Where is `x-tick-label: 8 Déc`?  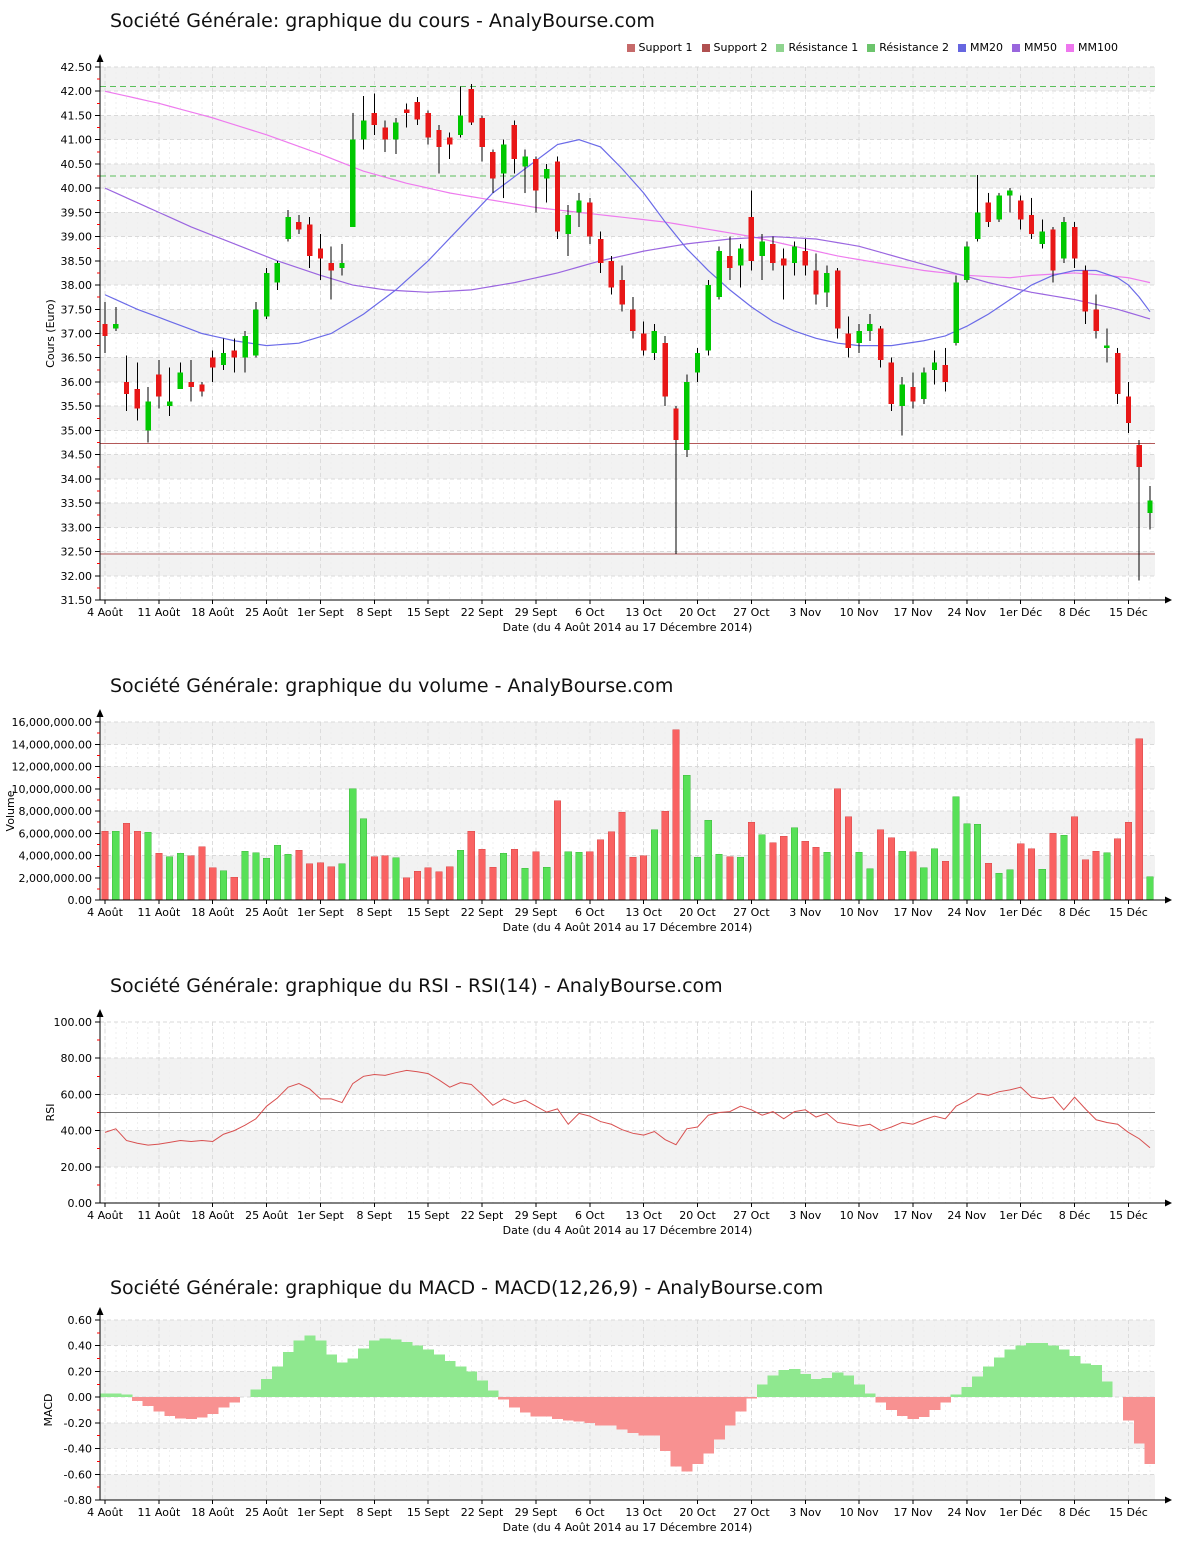
x-tick-label: 8 Déc is located at coordinates (1075, 912).